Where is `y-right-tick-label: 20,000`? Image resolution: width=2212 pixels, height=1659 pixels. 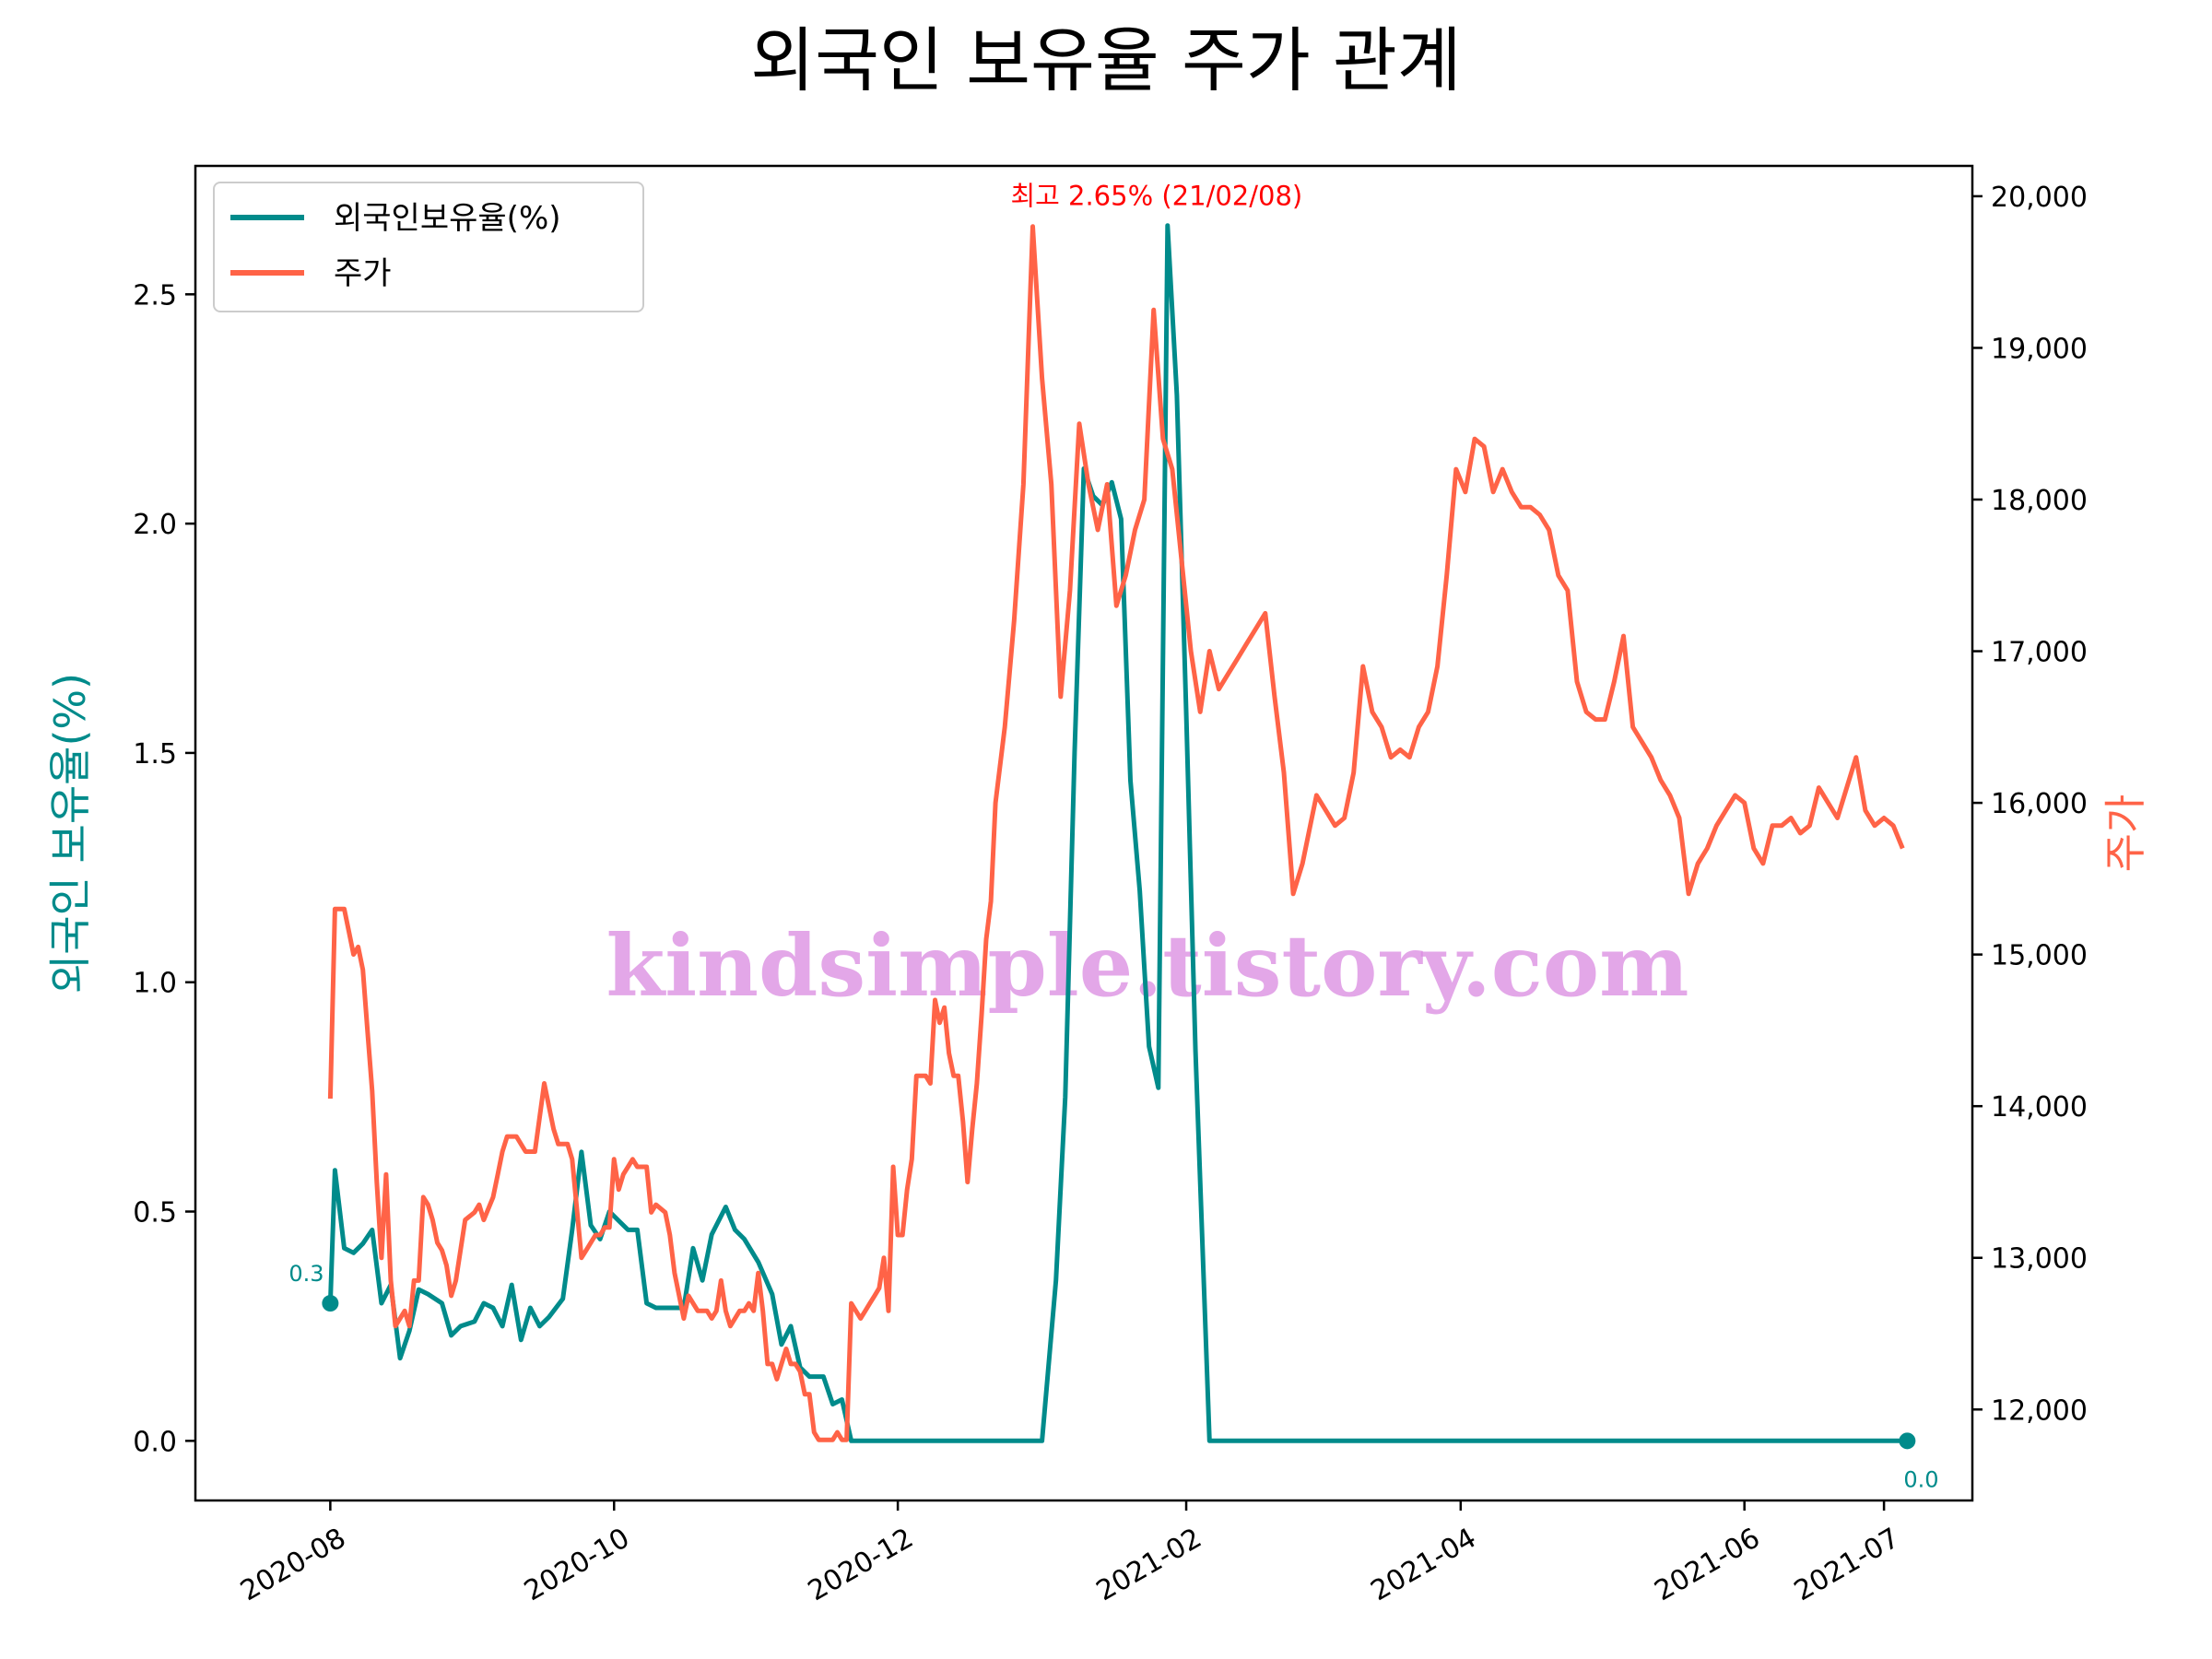
y-right-tick-label: 20,000 is located at coordinates (2039, 198).